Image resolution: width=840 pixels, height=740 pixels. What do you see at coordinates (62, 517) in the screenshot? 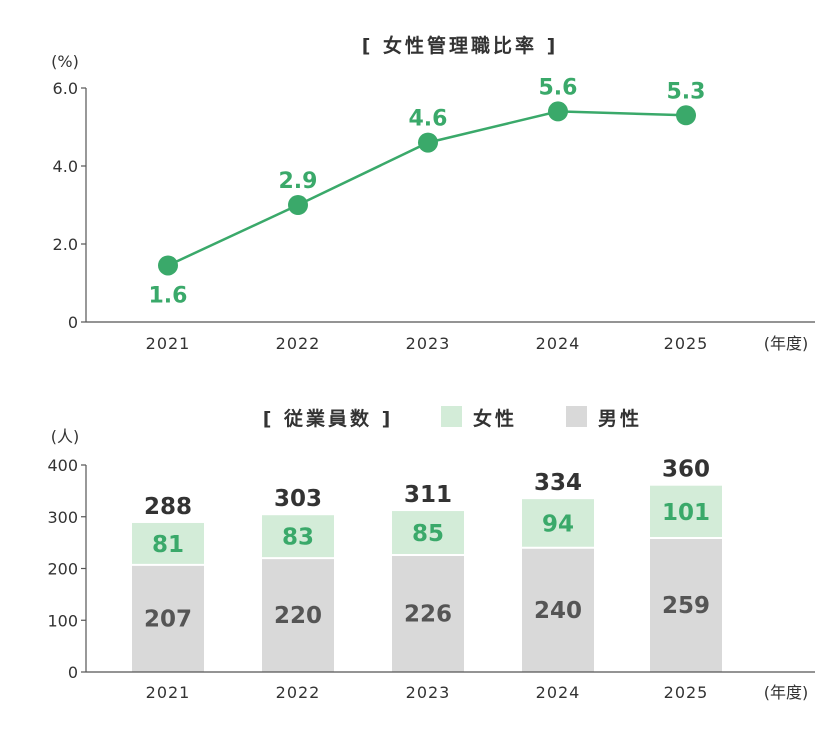
I see `bar-chart-y-tick-label: 300` at bounding box center [62, 517].